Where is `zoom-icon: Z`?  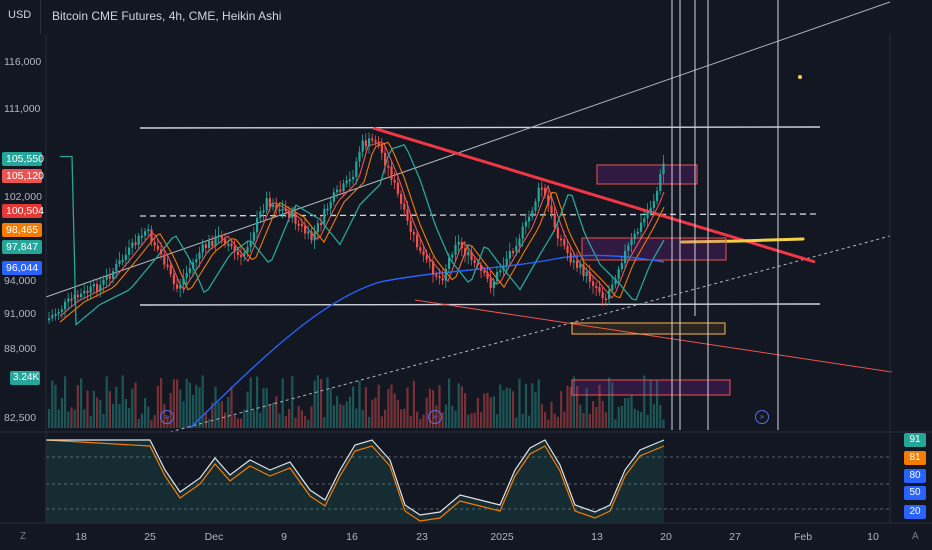
zoom-icon: Z is located at coordinates (23, 536).